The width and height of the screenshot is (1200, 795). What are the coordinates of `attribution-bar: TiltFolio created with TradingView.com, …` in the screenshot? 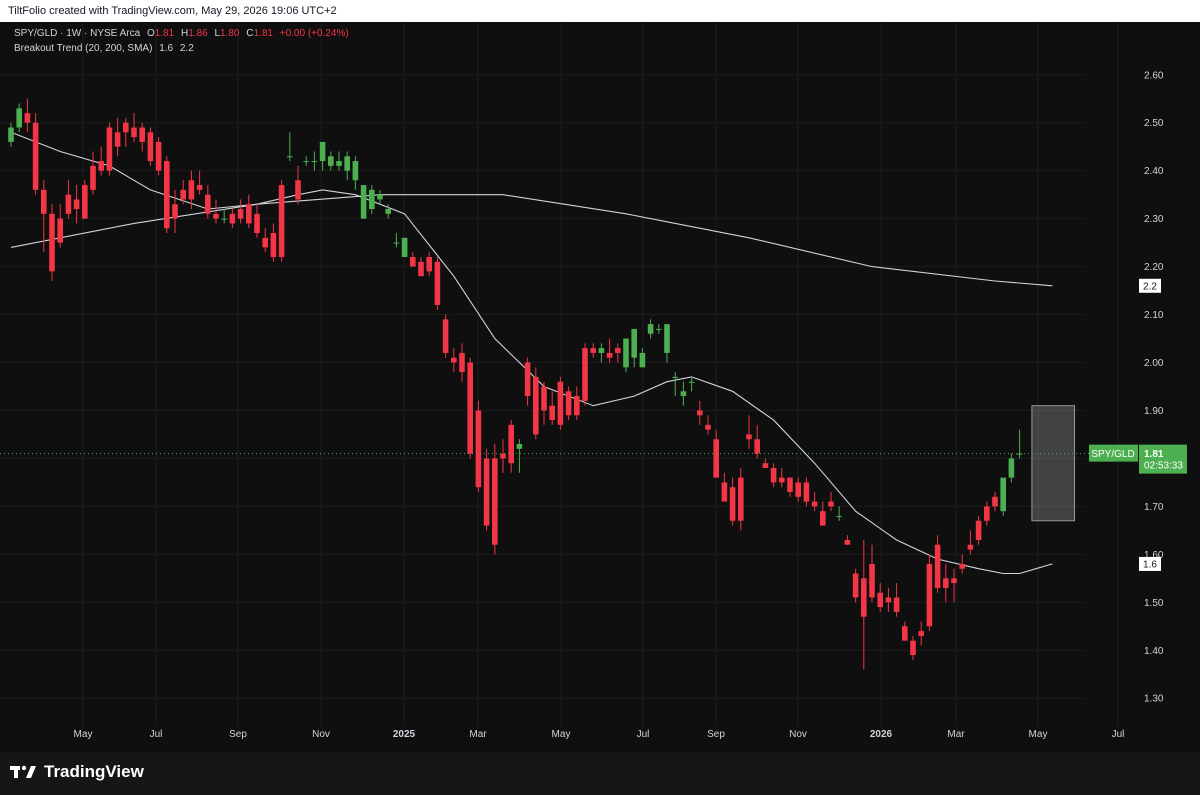 It's located at (600, 11).